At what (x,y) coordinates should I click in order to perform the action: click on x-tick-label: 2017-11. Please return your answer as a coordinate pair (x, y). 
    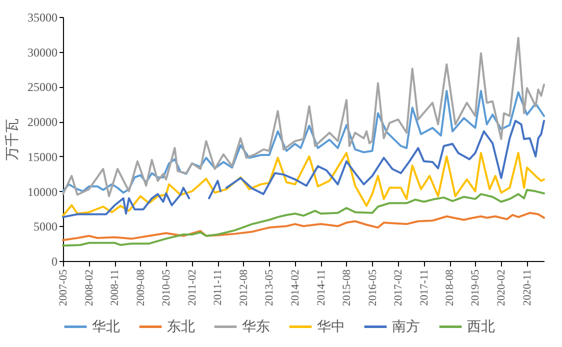
    Looking at the image, I should click on (424, 288).